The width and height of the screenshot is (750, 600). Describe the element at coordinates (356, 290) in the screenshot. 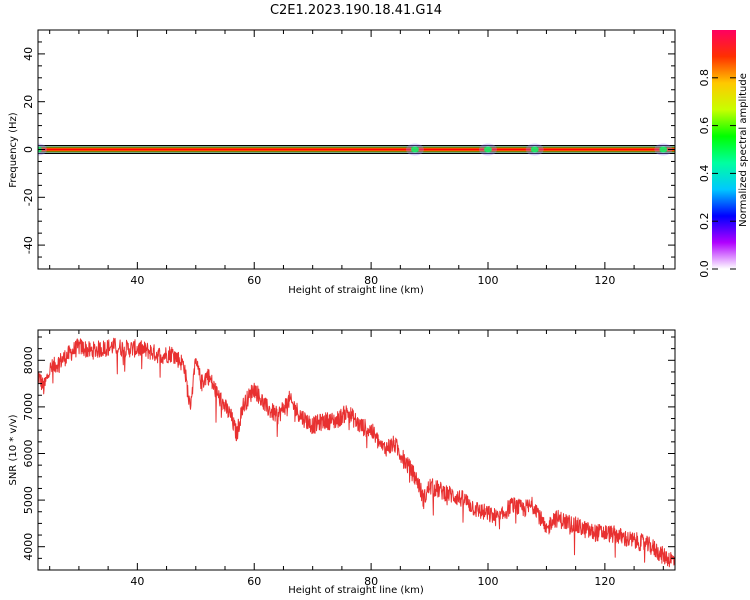

I see `spectrogram-x-axis-label: Height of straight line (km)` at that location.